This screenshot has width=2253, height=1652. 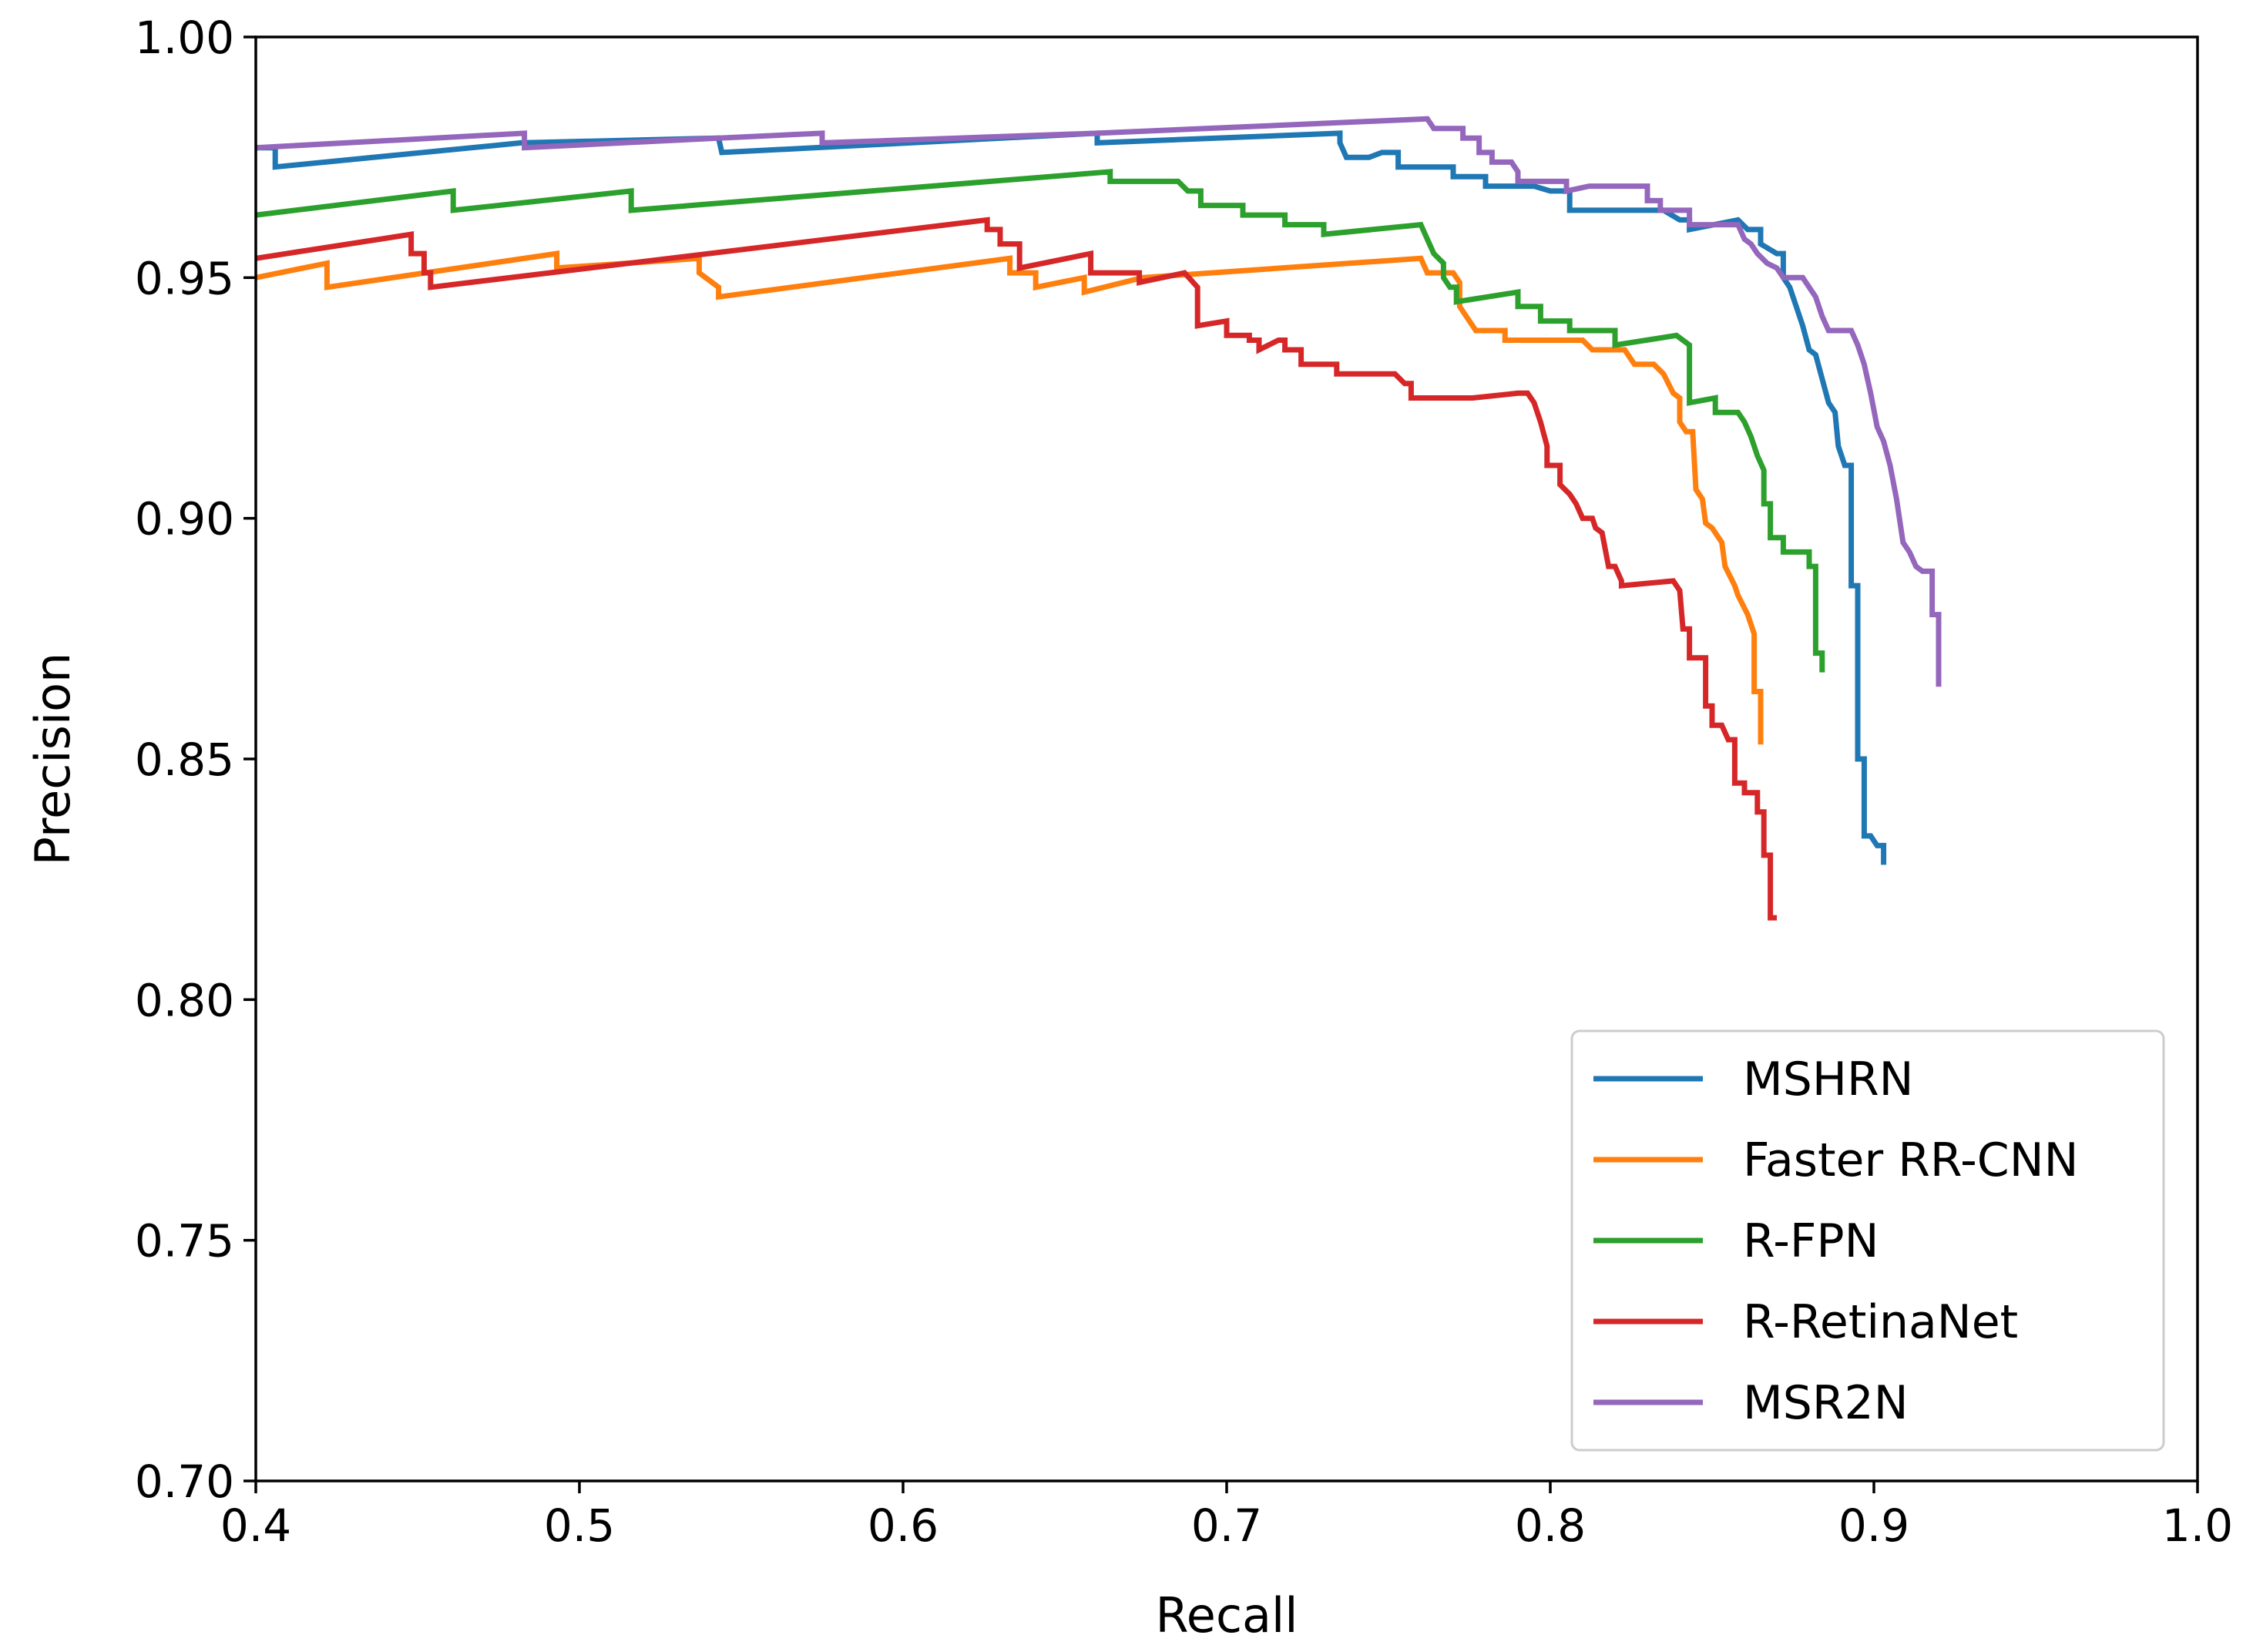 What do you see at coordinates (579, 1525) in the screenshot?
I see `x-tick-label: 0.5` at bounding box center [579, 1525].